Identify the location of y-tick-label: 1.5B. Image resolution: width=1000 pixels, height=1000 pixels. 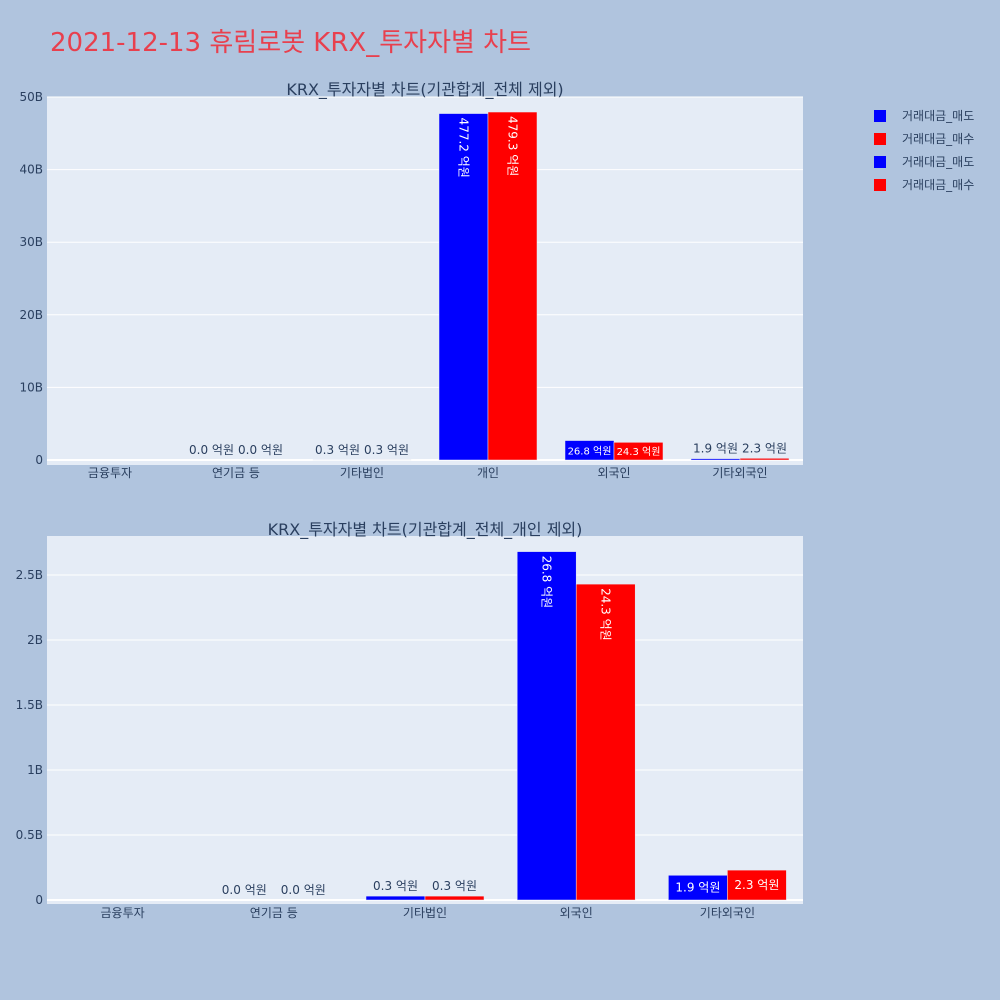
(29, 705).